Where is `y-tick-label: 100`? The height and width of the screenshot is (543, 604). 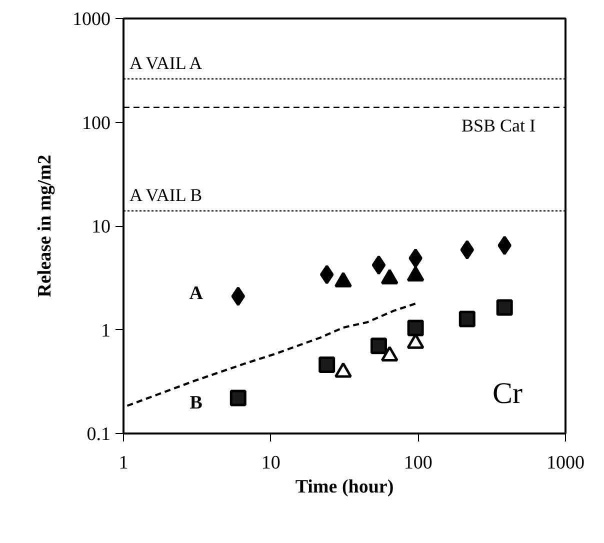
y-tick-label: 100 is located at coordinates (96, 123).